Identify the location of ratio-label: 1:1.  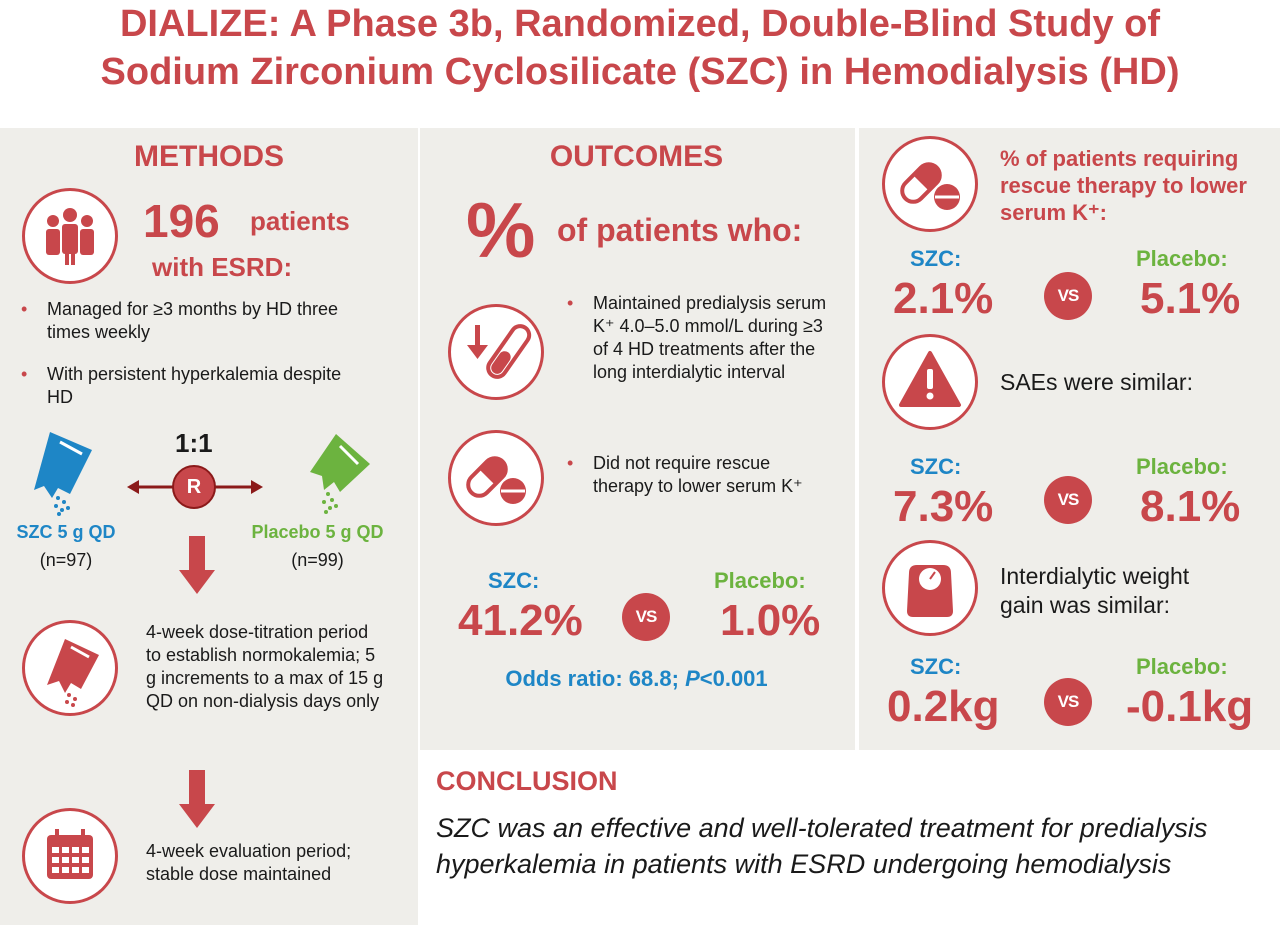
(194, 443).